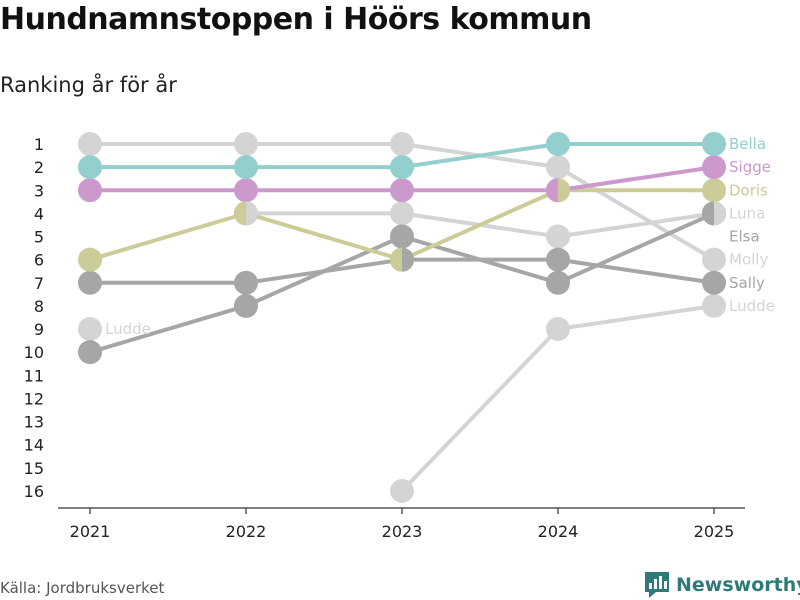 Image resolution: width=800 pixels, height=600 pixels. What do you see at coordinates (39, 237) in the screenshot?
I see `y-tick-label: 5` at bounding box center [39, 237].